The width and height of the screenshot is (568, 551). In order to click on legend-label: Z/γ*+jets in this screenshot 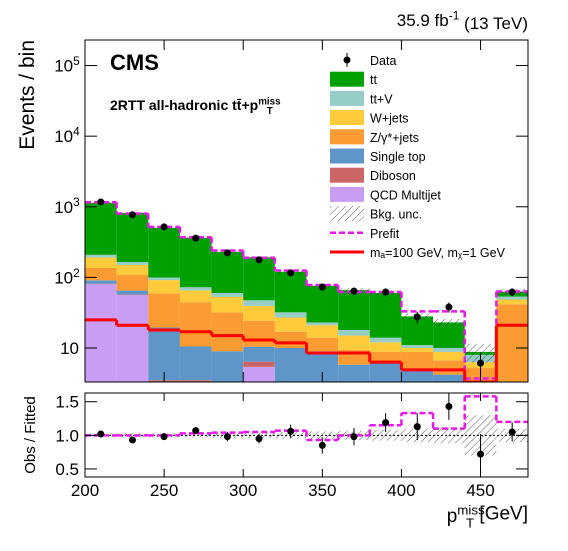, I will do `click(394, 138)`.